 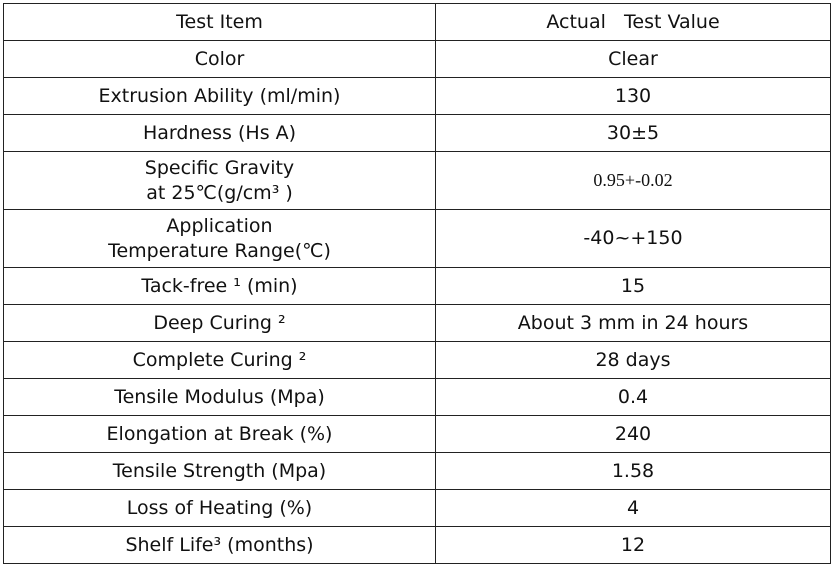 I want to click on item-cell: Specific Gravity at 25℃(g/cm³ ), so click(x=219, y=180).